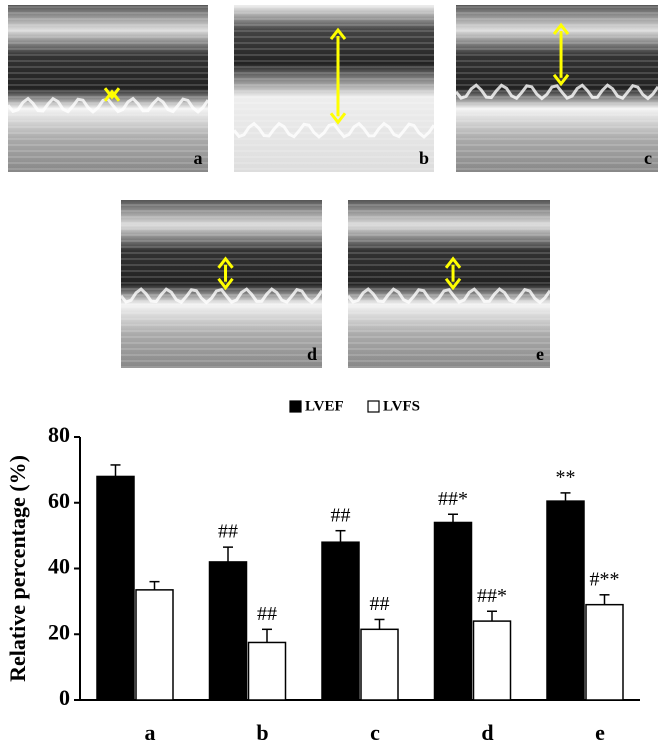 Image resolution: width=666 pixels, height=751 pixels. What do you see at coordinates (262, 732) in the screenshot?
I see `x-tick-label: b` at bounding box center [262, 732].